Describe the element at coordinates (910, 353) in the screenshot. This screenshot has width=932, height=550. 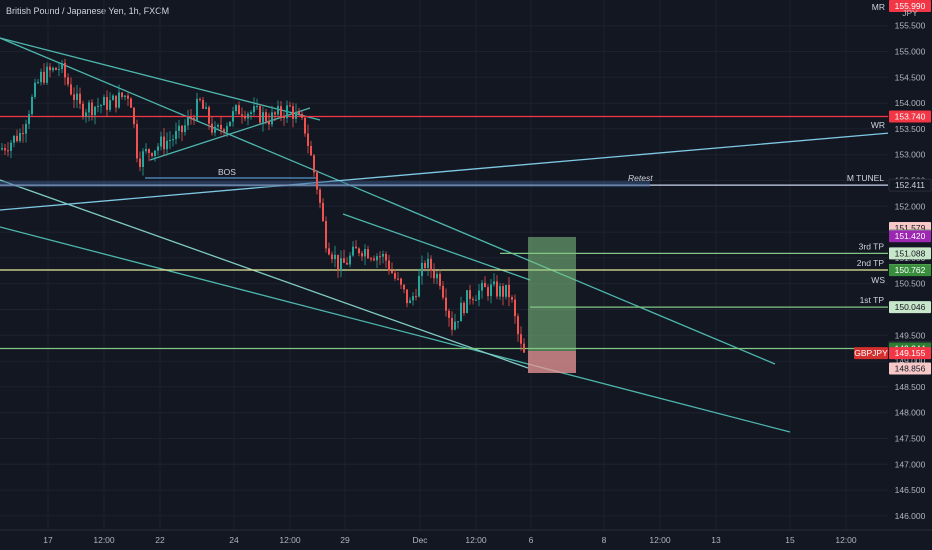
I see `price-tag-label: 149.155` at that location.